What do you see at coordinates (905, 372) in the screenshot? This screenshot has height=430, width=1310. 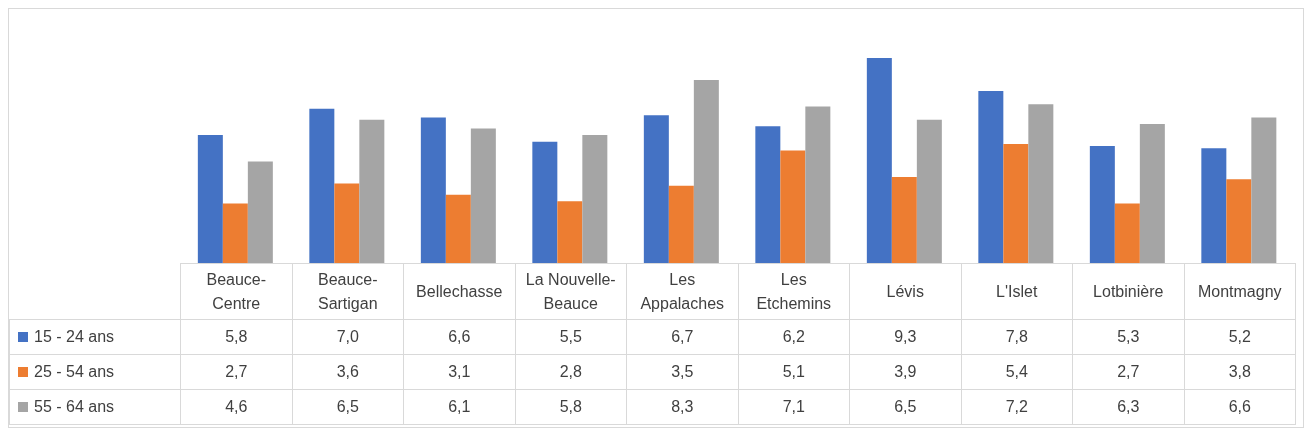 I see `data-label: 3,9` at bounding box center [905, 372].